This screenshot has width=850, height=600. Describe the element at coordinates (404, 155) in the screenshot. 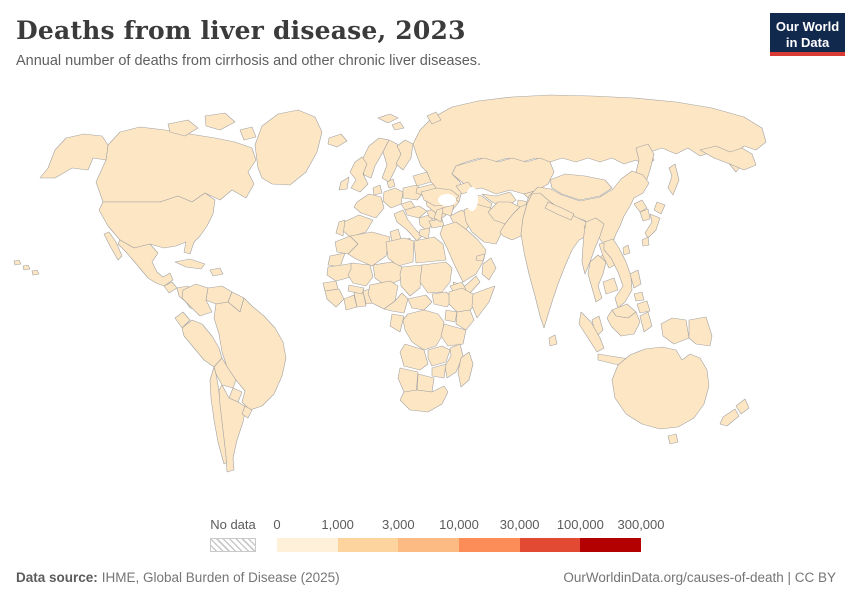

I see `country-finland` at that location.